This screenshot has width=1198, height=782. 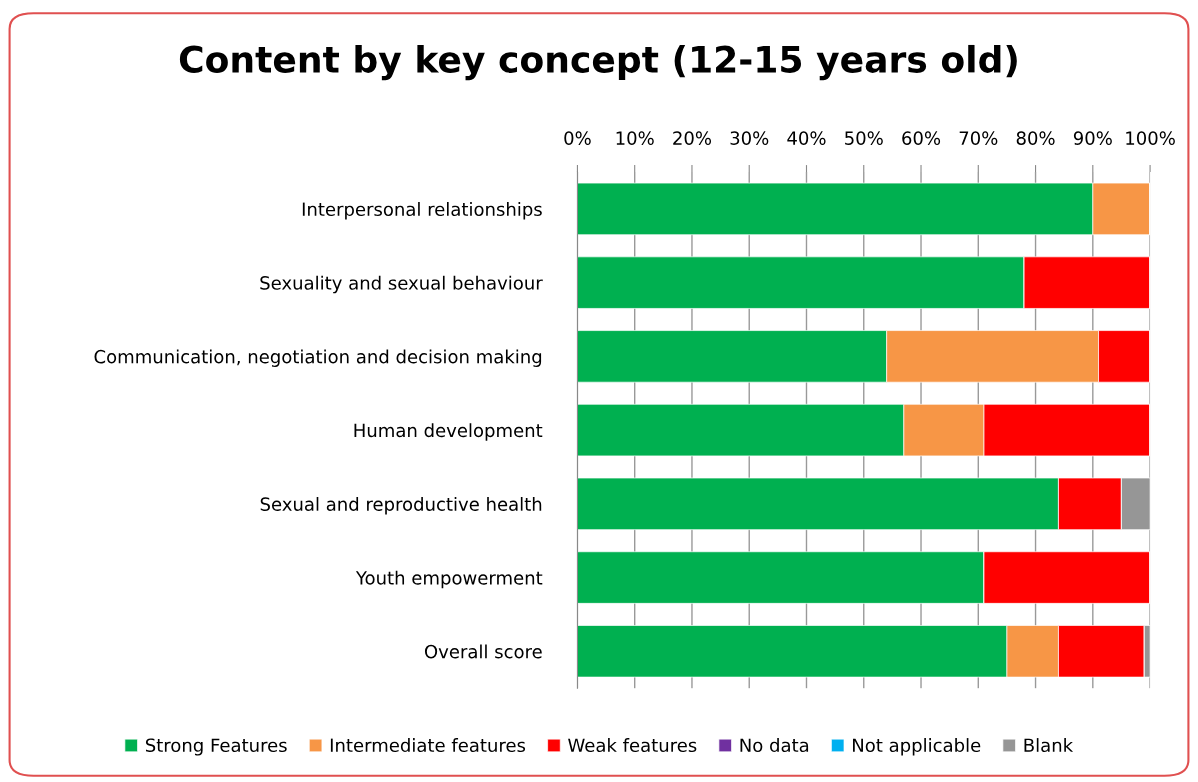 I want to click on x-tick-label: 10%, so click(x=635, y=138).